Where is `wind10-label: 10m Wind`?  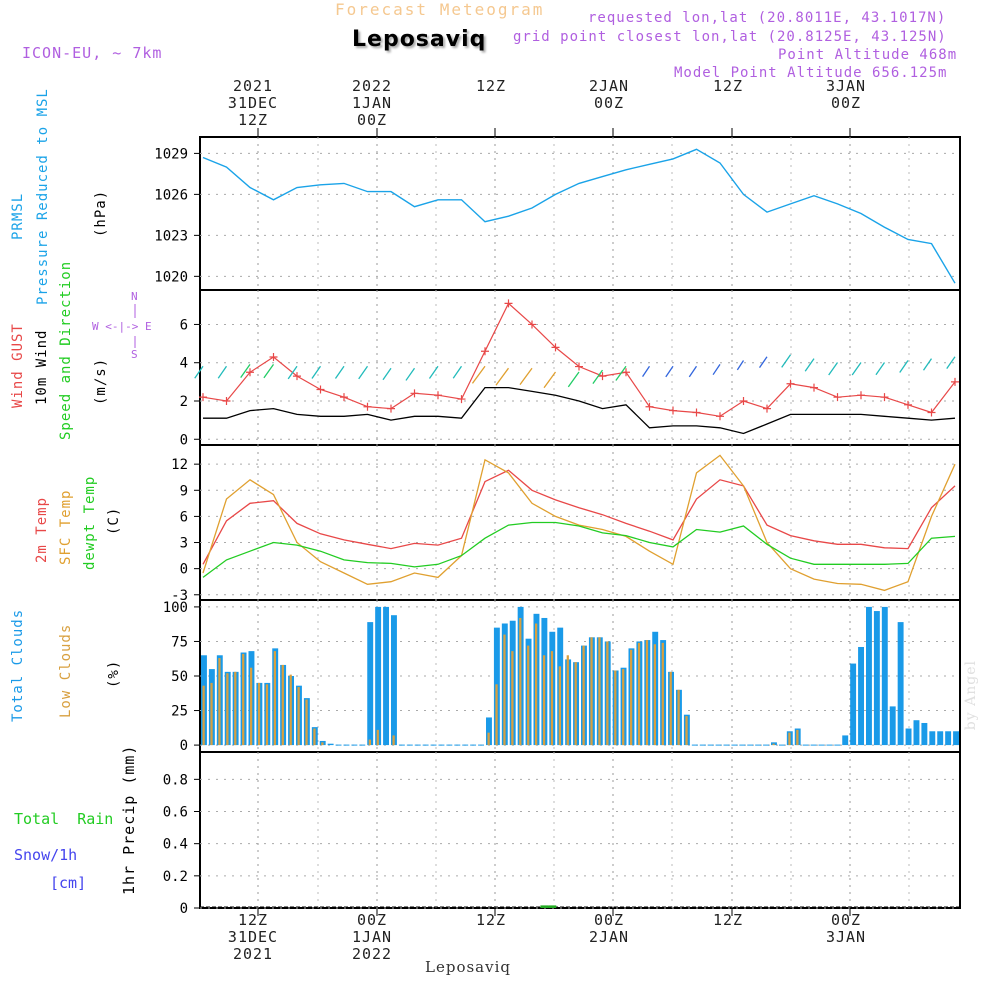 wind10-label: 10m Wind is located at coordinates (42, 367).